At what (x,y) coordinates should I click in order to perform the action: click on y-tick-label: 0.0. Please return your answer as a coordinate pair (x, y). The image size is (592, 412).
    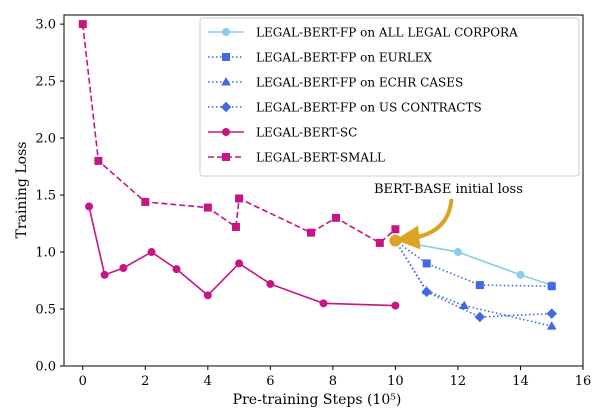
    Looking at the image, I should click on (45, 367).